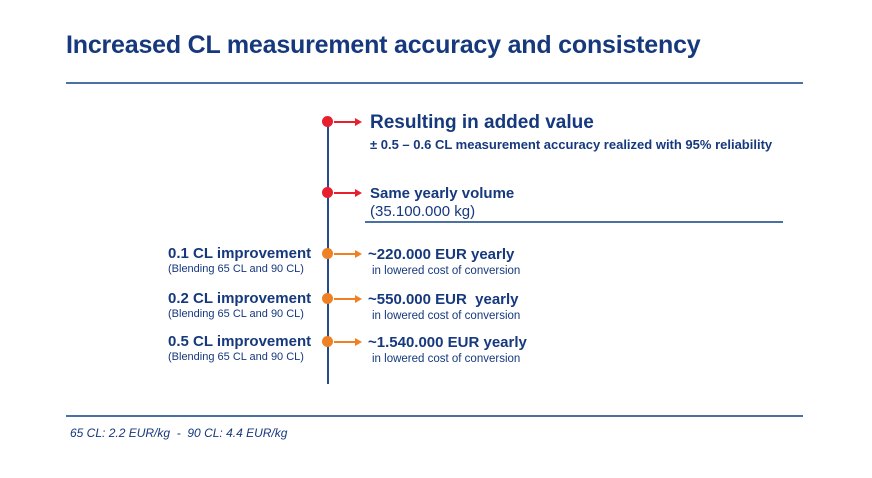  Describe the element at coordinates (240, 253) in the screenshot. I see `improvement-title: 0.1 CL improvement` at that location.